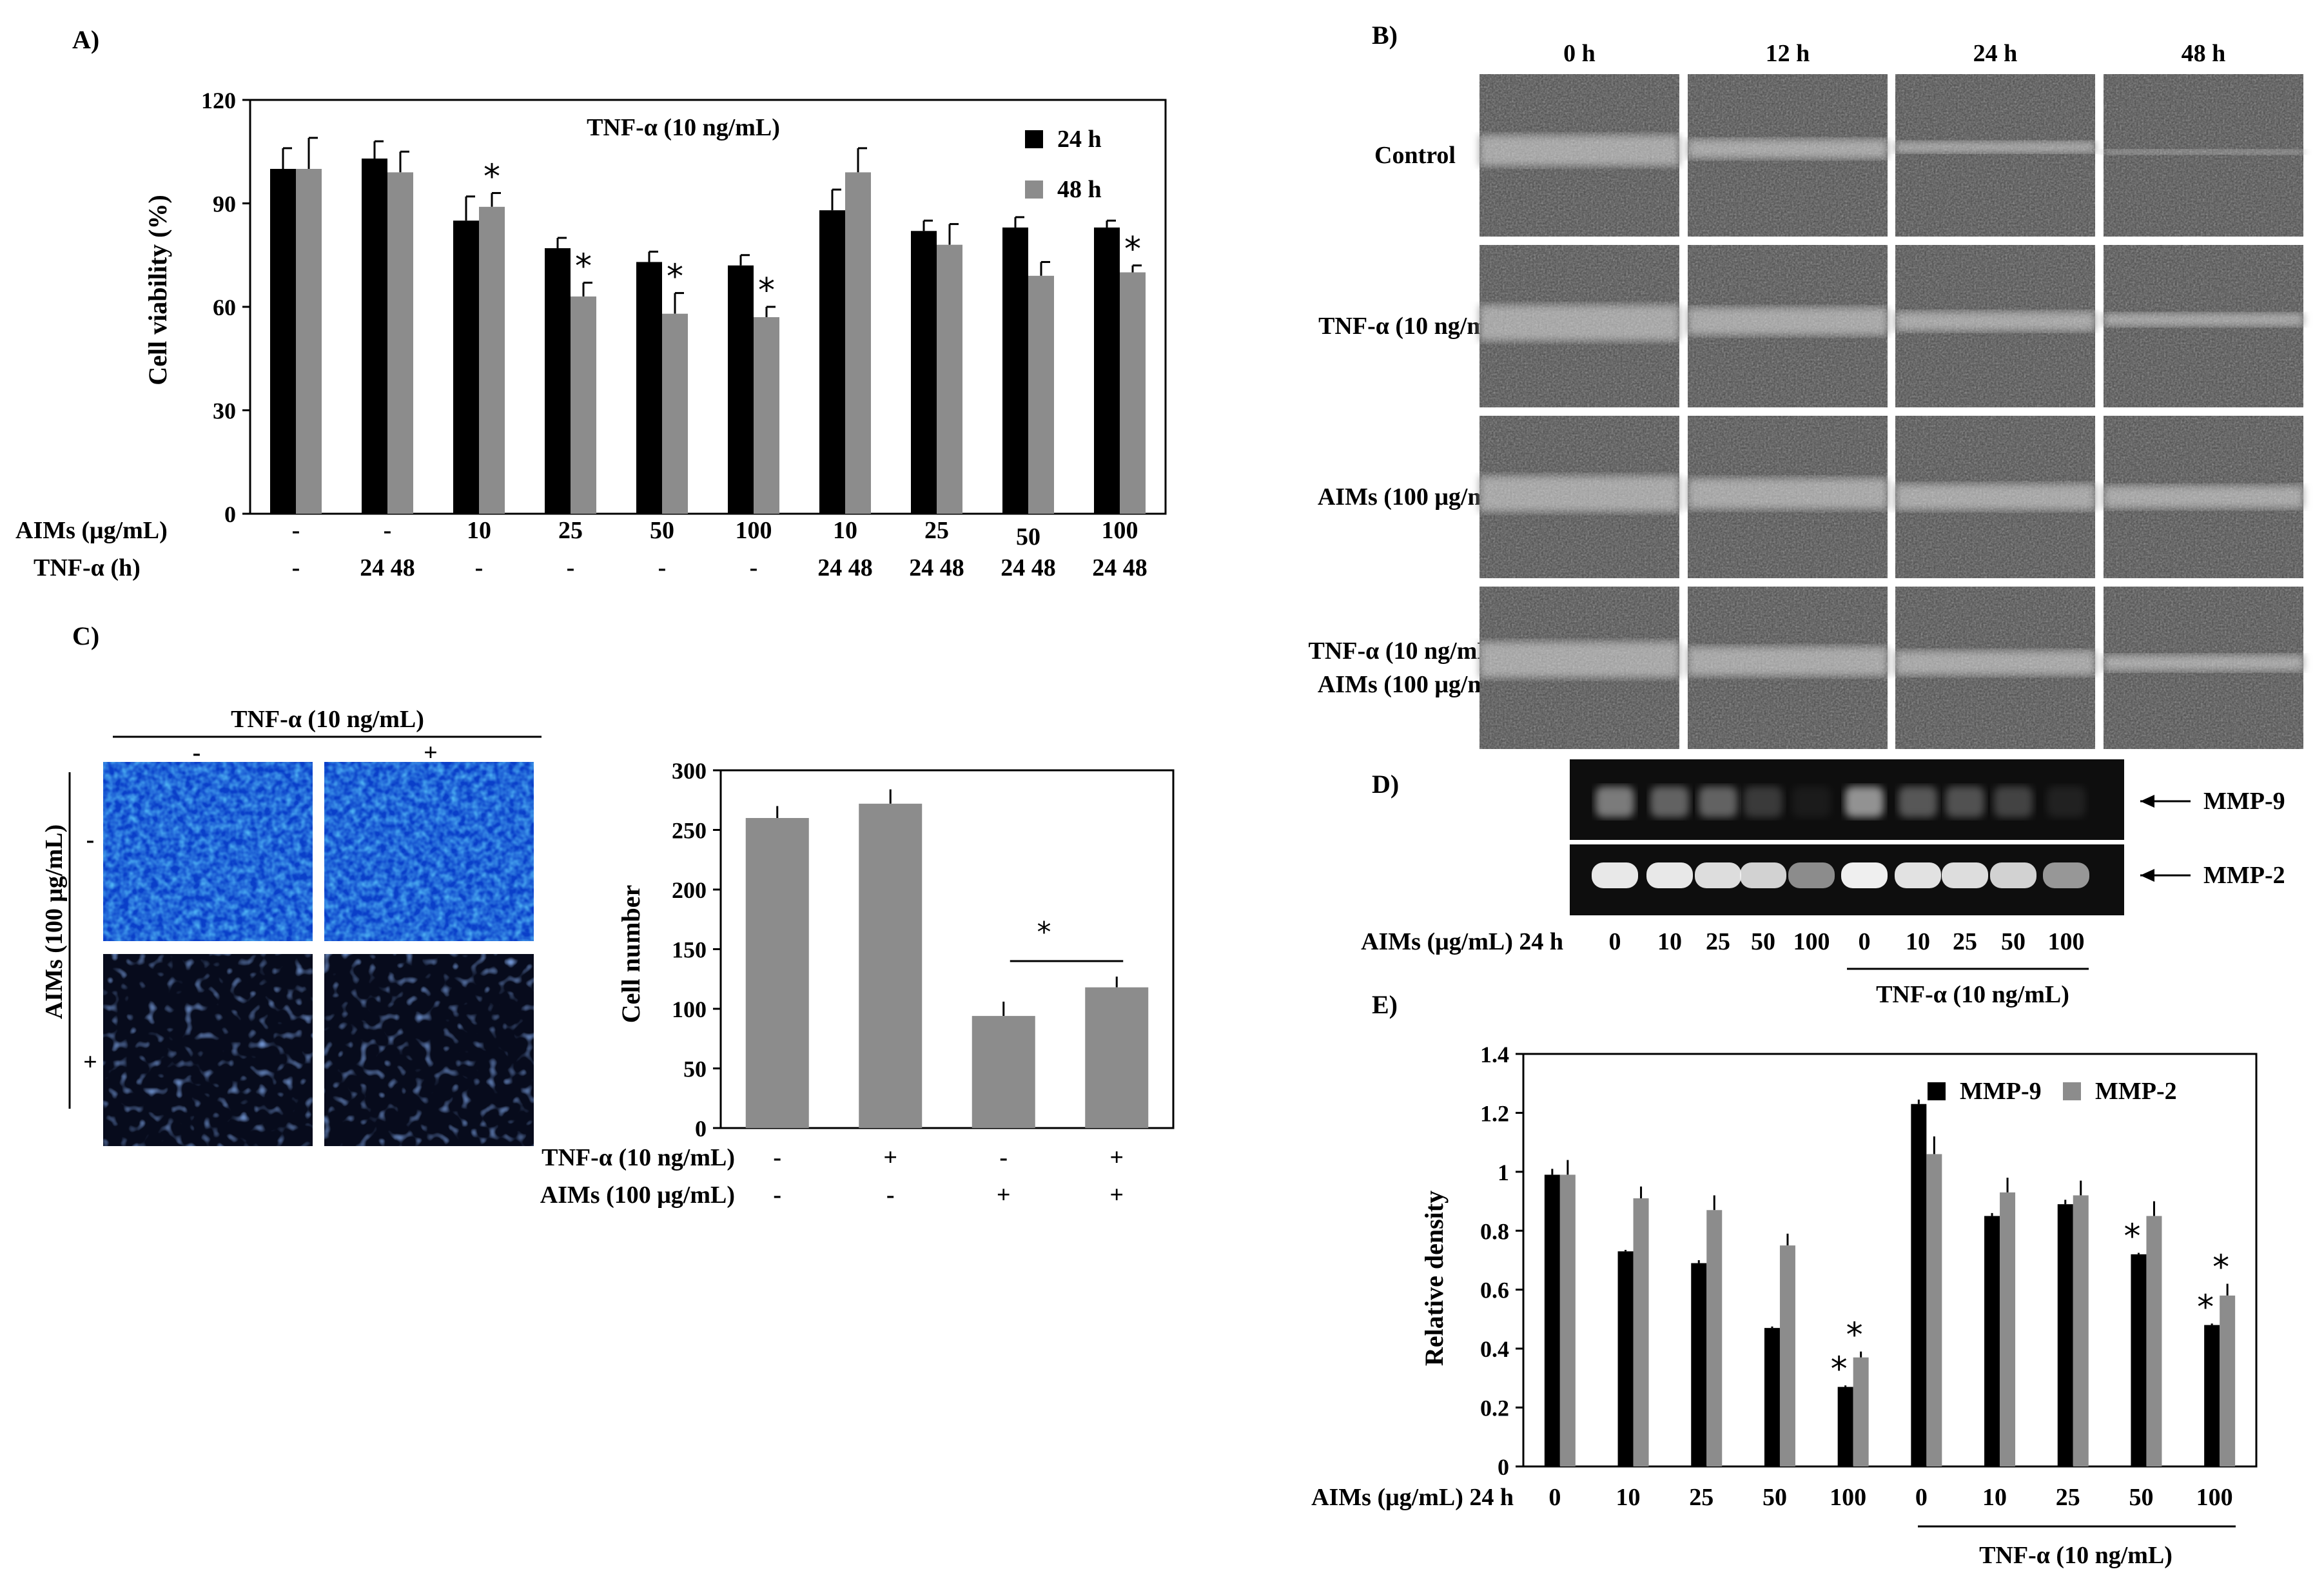 The width and height of the screenshot is (2324, 1587). Describe the element at coordinates (1415, 155) in the screenshot. I see `treatment-row-label: Control` at that location.